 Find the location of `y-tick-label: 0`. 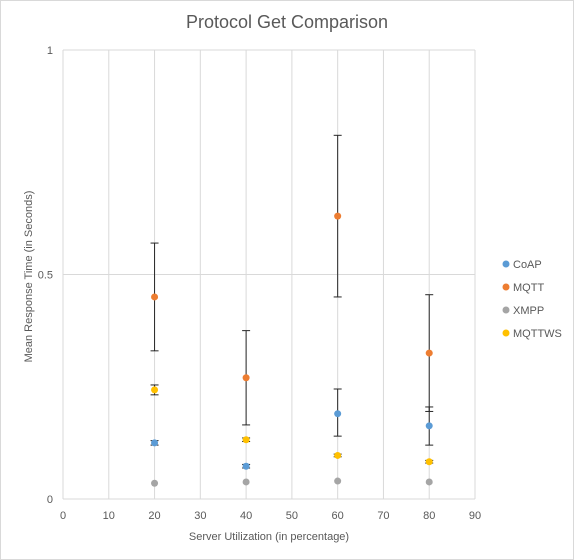

y-tick-label: 0 is located at coordinates (50, 500).